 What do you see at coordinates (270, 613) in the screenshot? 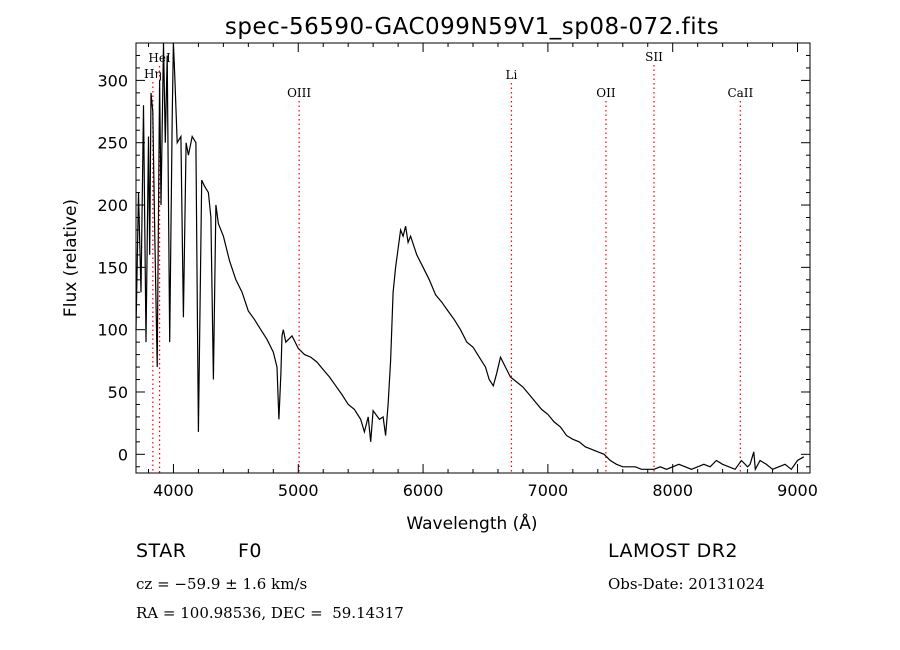
I see `coordinates: RA = 100.98536, DEC = 59.14317` at bounding box center [270, 613].